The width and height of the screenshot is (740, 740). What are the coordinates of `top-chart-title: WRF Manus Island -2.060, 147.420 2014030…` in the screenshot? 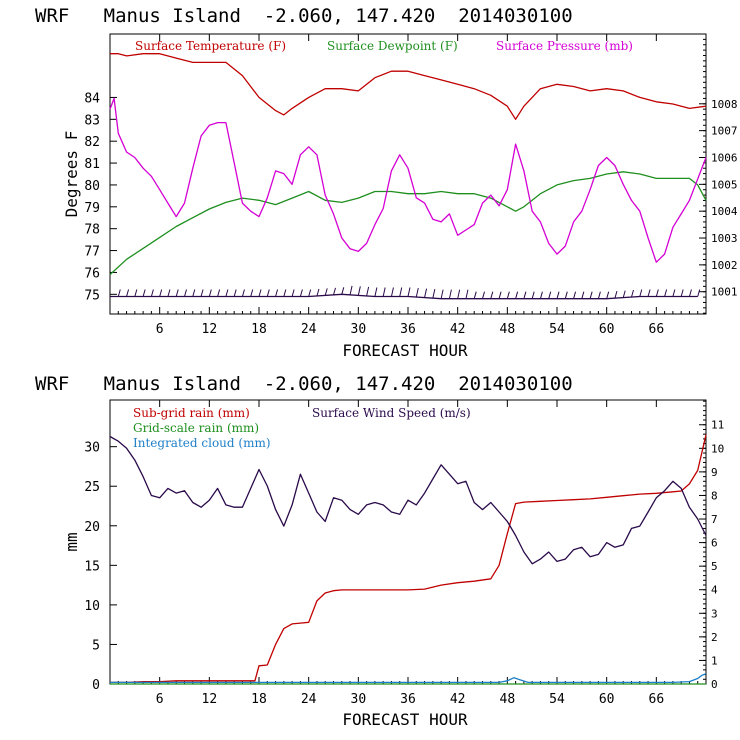 It's located at (304, 16).